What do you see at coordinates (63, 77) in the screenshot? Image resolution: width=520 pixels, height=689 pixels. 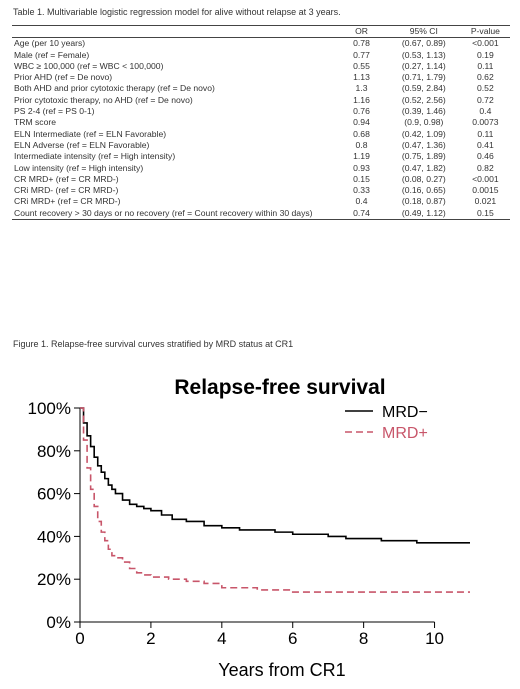 I see `cell-variable: Prior AHD (ref = De novo)` at bounding box center [63, 77].